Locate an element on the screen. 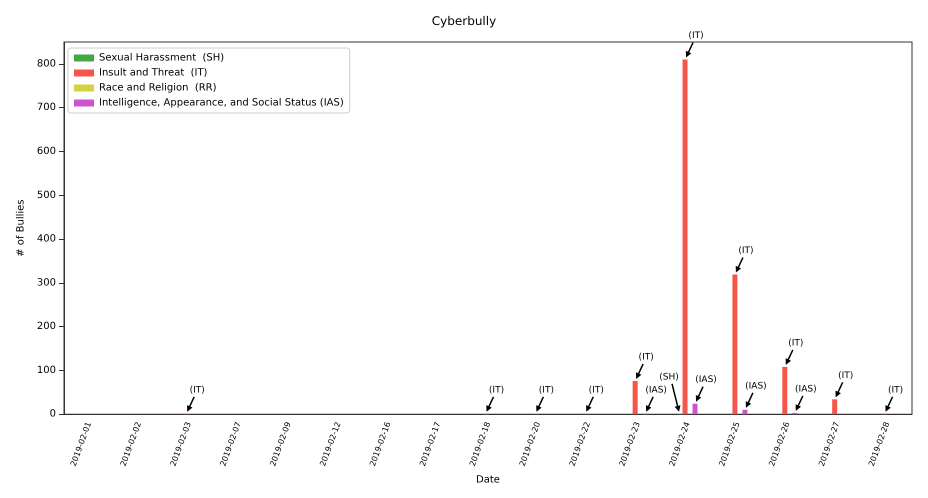  y-tick-label: 100 is located at coordinates (46, 370).